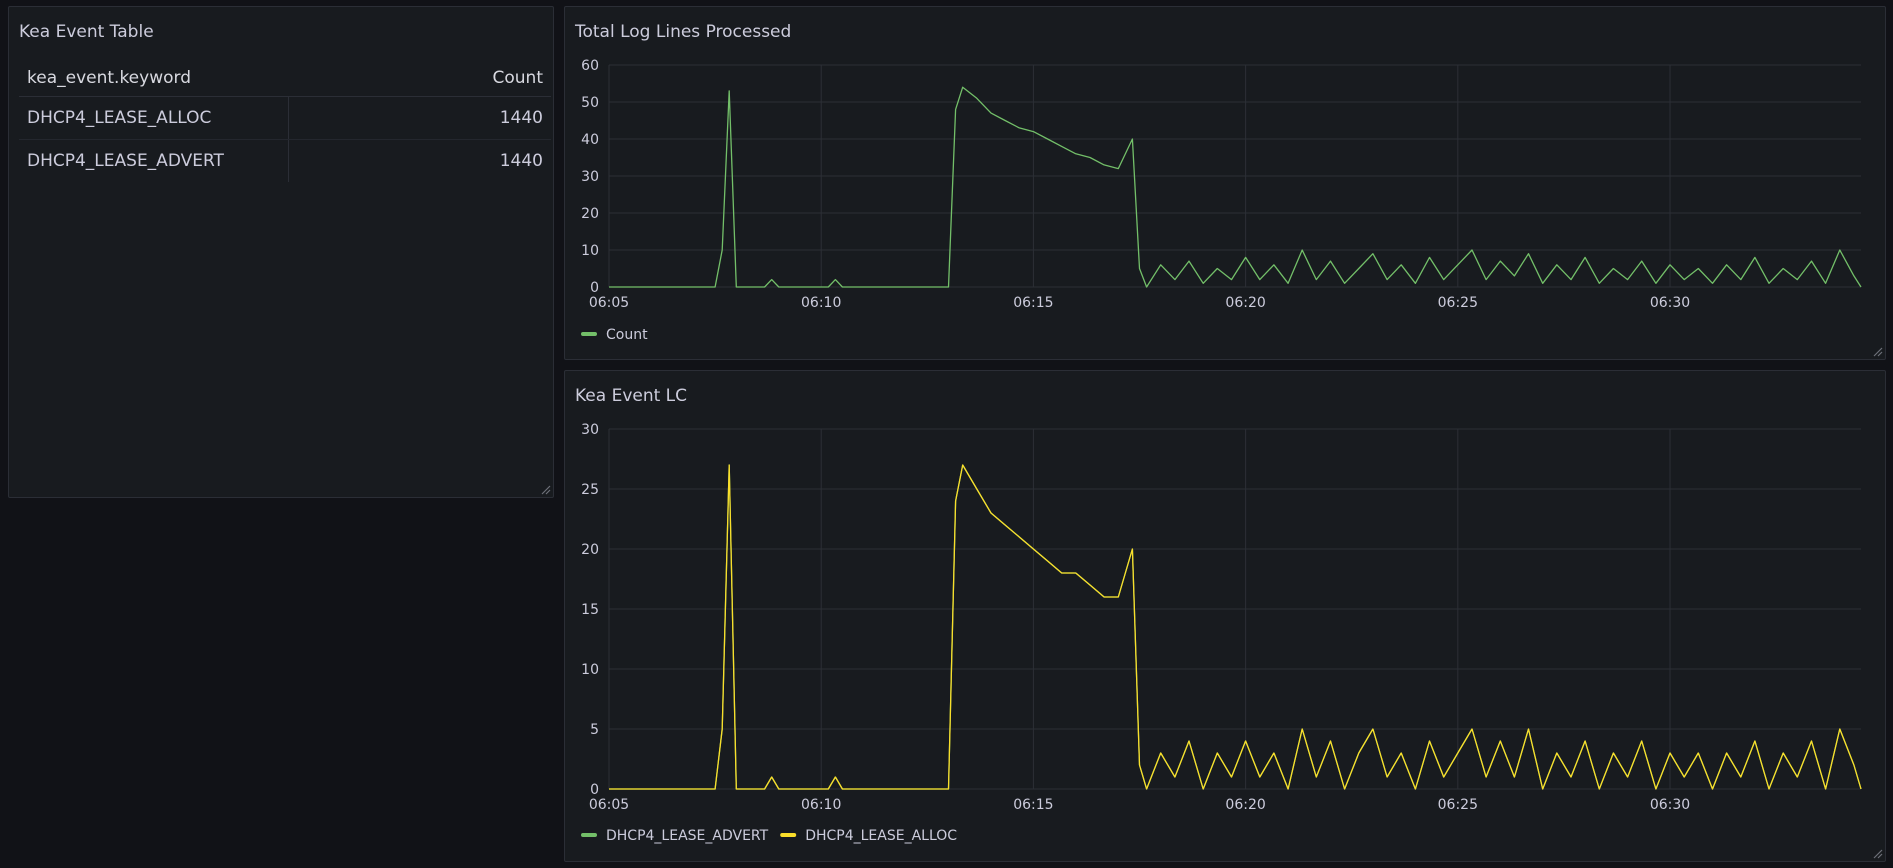  Describe the element at coordinates (594, 730) in the screenshot. I see `y-tick-label: 5` at that location.